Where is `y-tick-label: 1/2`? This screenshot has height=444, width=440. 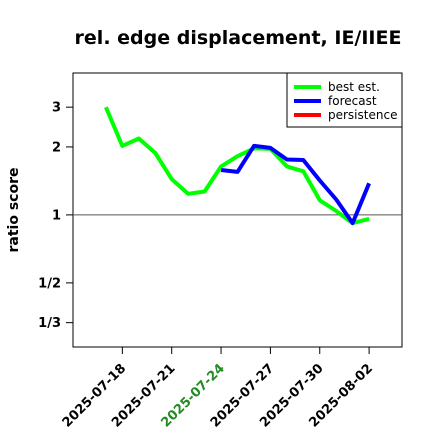 y-tick-label: 1/2 is located at coordinates (49, 283).